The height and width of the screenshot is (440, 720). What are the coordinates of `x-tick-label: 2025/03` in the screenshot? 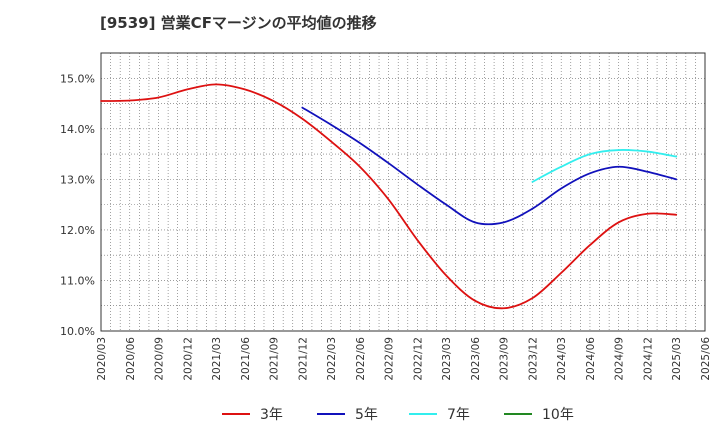 It's located at (677, 359).